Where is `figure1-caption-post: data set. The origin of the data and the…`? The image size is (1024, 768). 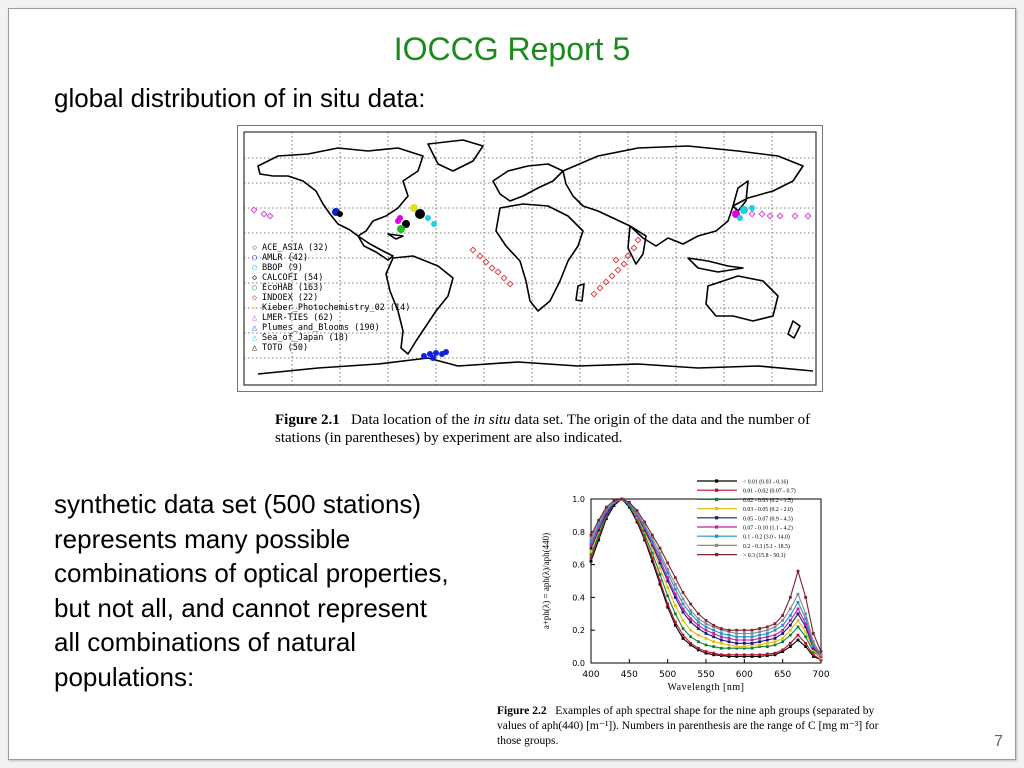
figure1-caption-post: data set. The origin of the data and the… is located at coordinates (543, 429).